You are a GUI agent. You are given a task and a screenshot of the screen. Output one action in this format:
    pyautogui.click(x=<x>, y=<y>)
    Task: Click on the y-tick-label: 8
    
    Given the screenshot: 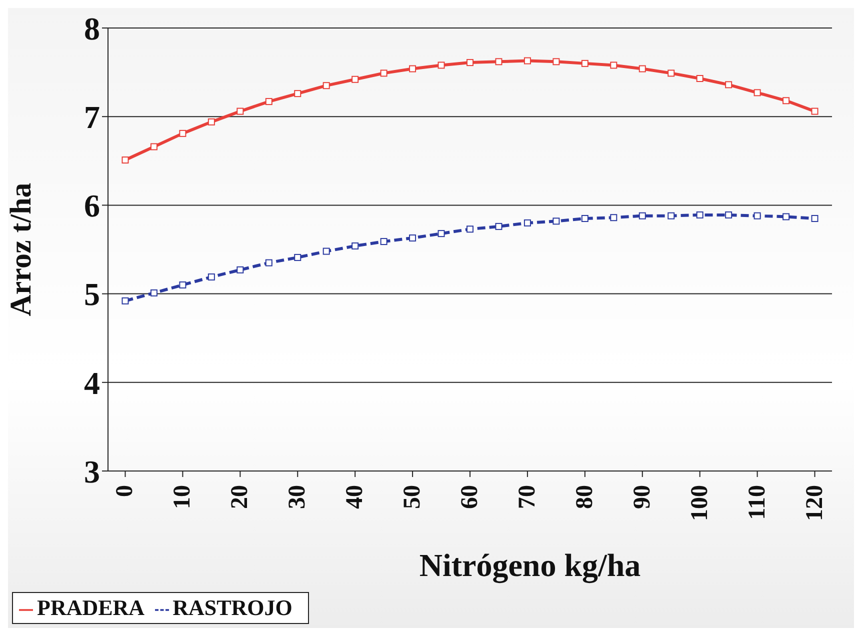 What is the action you would take?
    pyautogui.click(x=92, y=28)
    